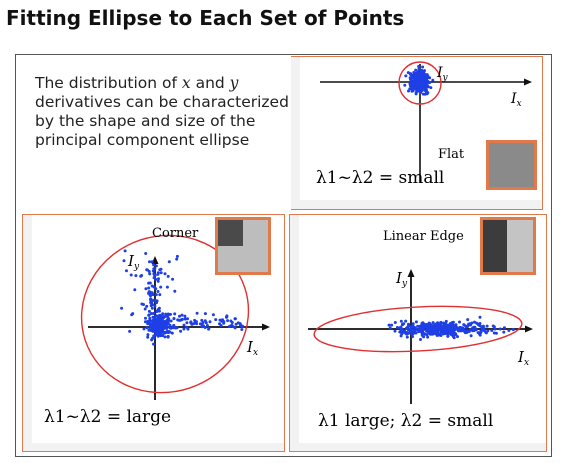 This screenshot has width=568, height=463. Describe the element at coordinates (165, 314) in the screenshot. I see `corner-ellipse` at that location.